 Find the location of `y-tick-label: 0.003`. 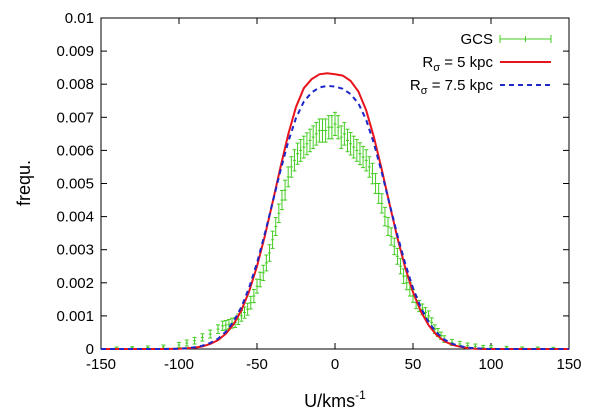

y-tick-label: 0.003 is located at coordinates (75, 250).